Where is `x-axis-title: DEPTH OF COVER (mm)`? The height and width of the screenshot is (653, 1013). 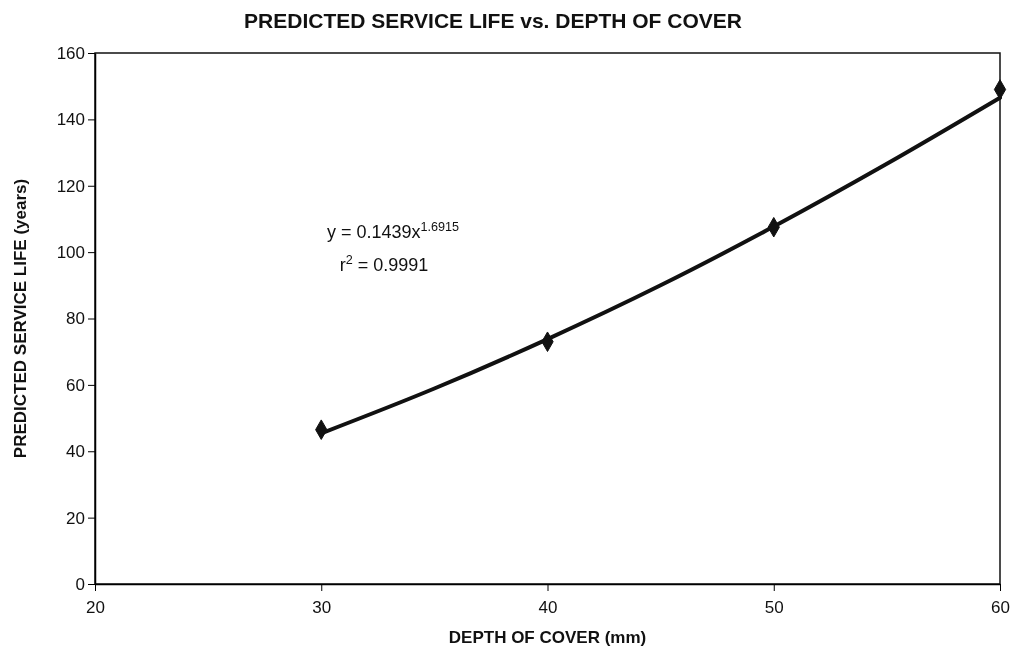
x-axis-title: DEPTH OF COVER (mm) is located at coordinates (547, 637).